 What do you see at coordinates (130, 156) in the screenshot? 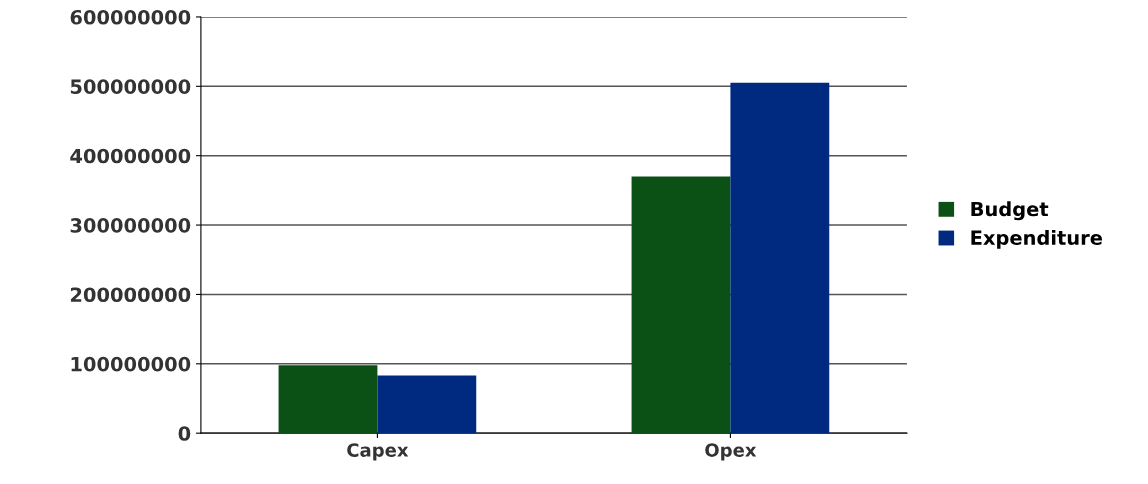
I see `y-tick-label: 400000000` at bounding box center [130, 156].